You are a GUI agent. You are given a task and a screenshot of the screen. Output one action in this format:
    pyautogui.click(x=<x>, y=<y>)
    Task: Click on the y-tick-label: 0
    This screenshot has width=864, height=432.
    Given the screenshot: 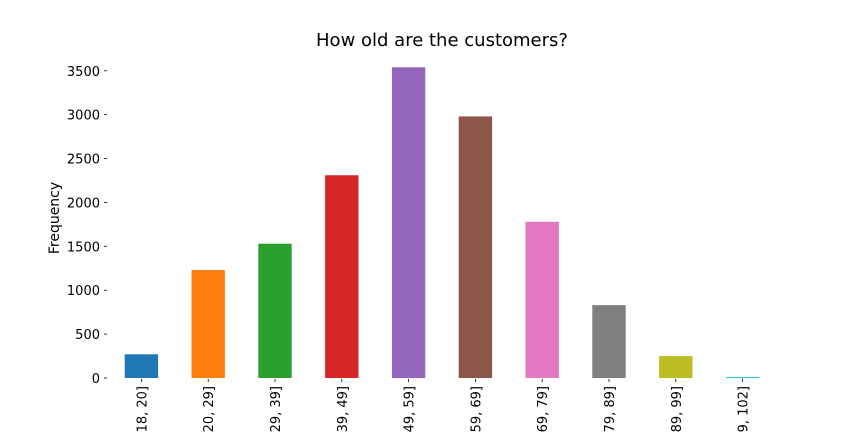 What is the action you would take?
    pyautogui.click(x=96, y=379)
    